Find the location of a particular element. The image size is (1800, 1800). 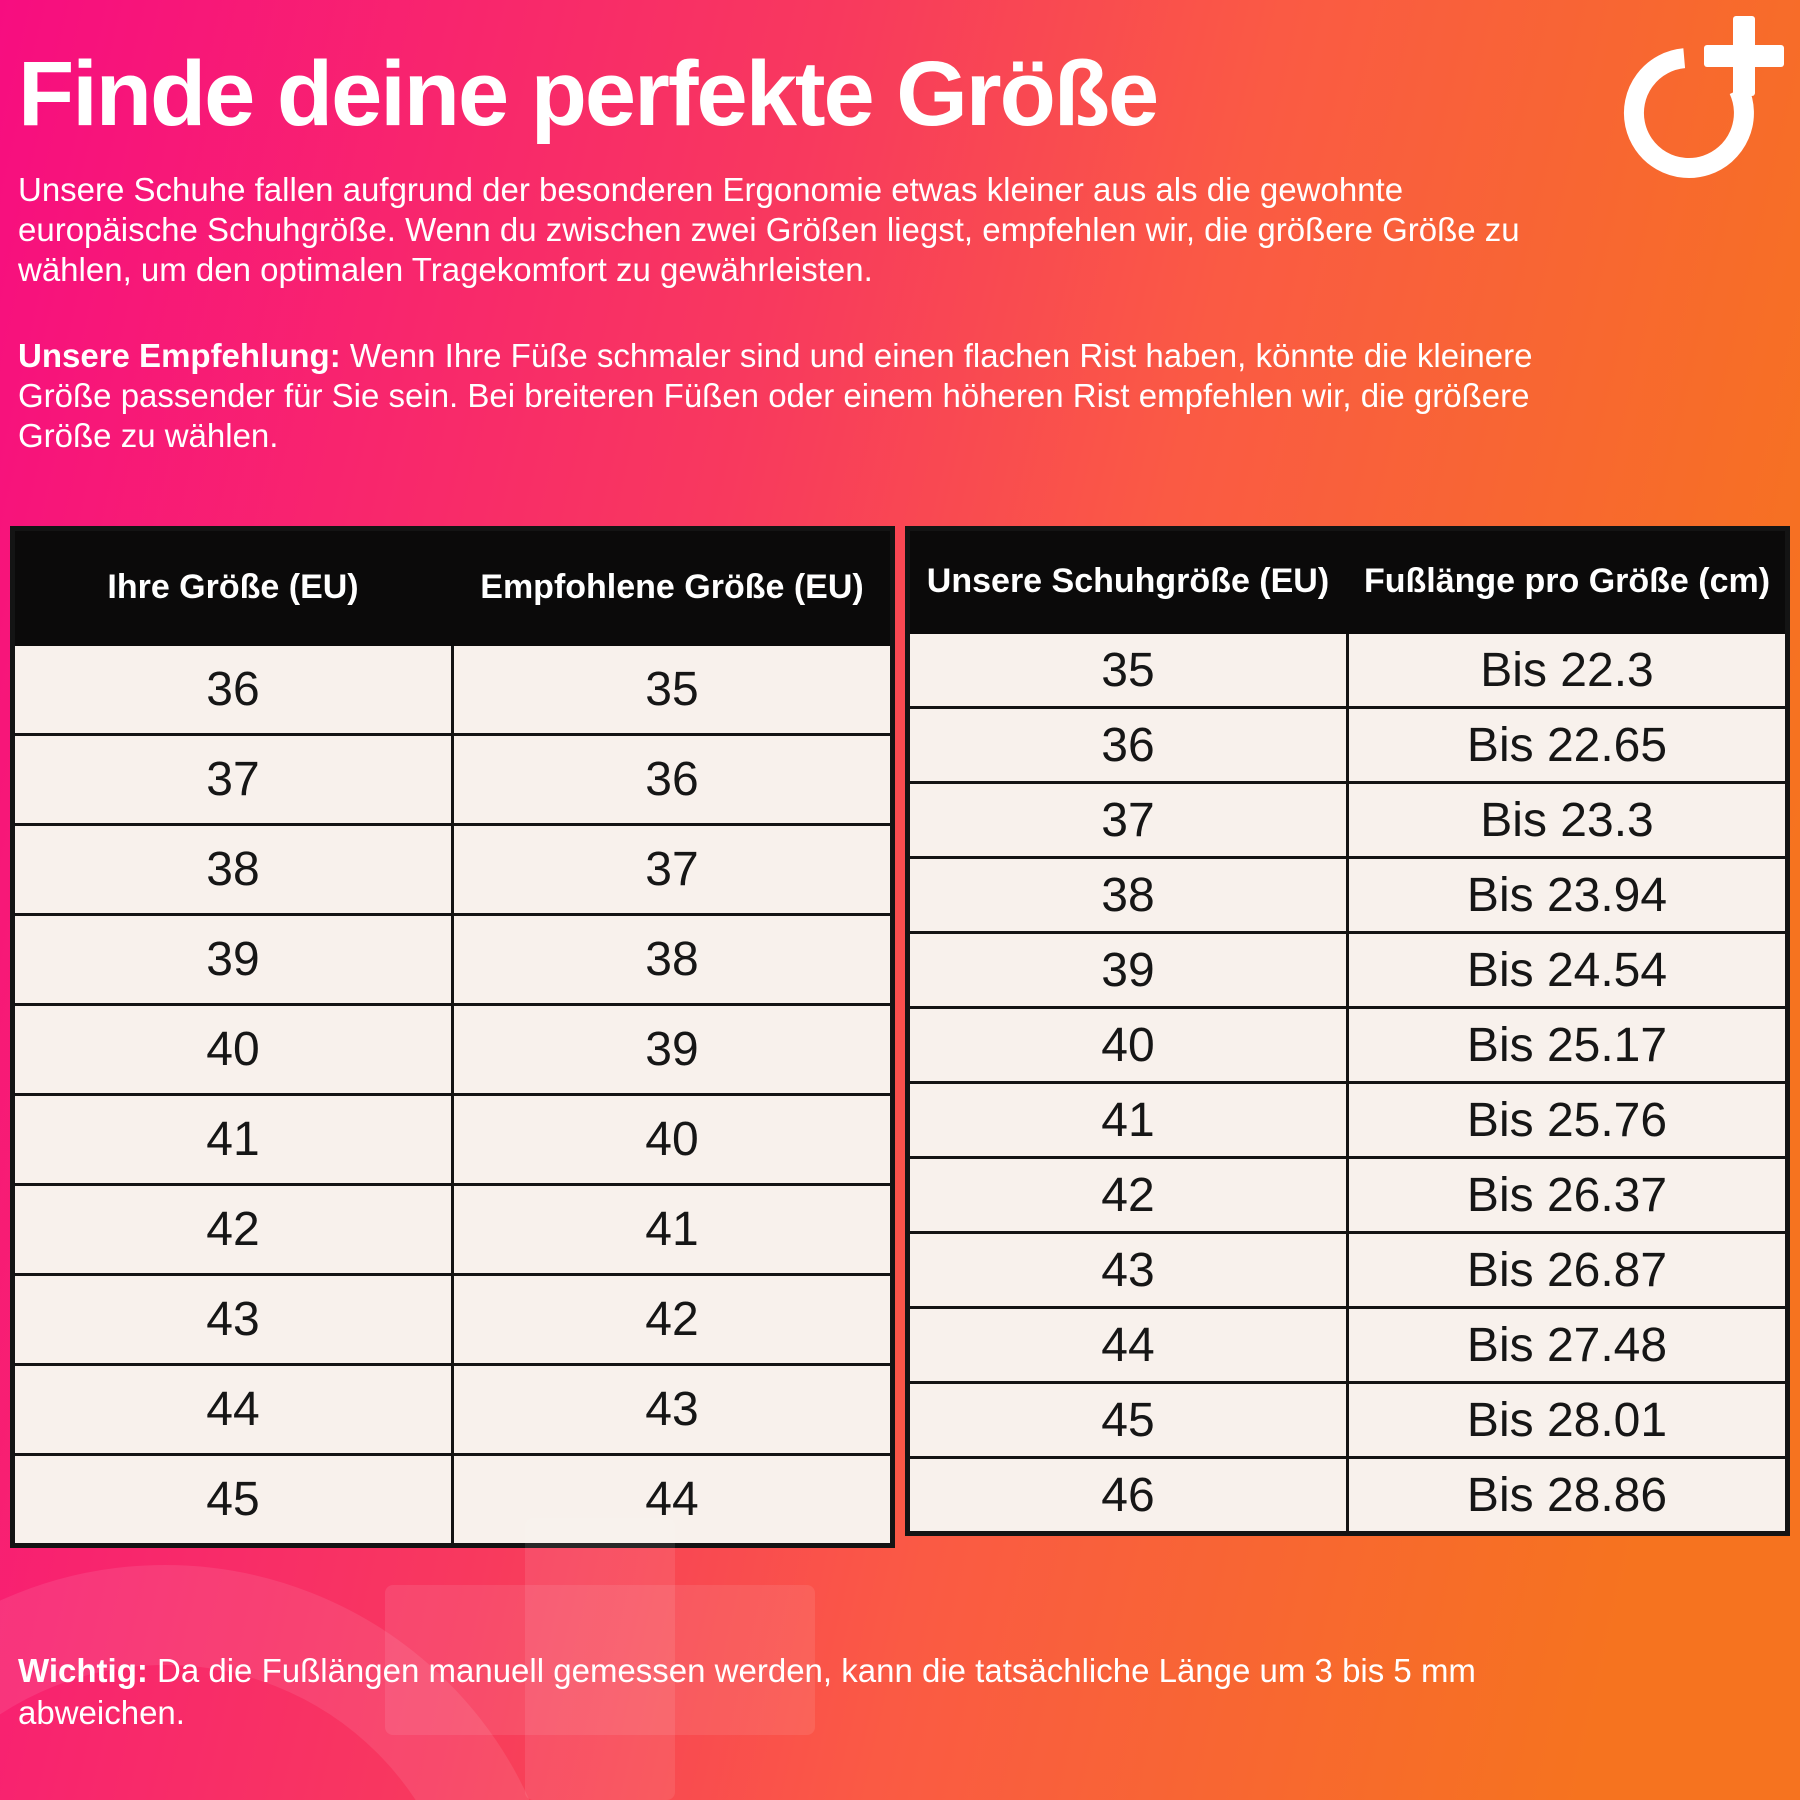

table-row: 39 38 is located at coordinates (452, 960).